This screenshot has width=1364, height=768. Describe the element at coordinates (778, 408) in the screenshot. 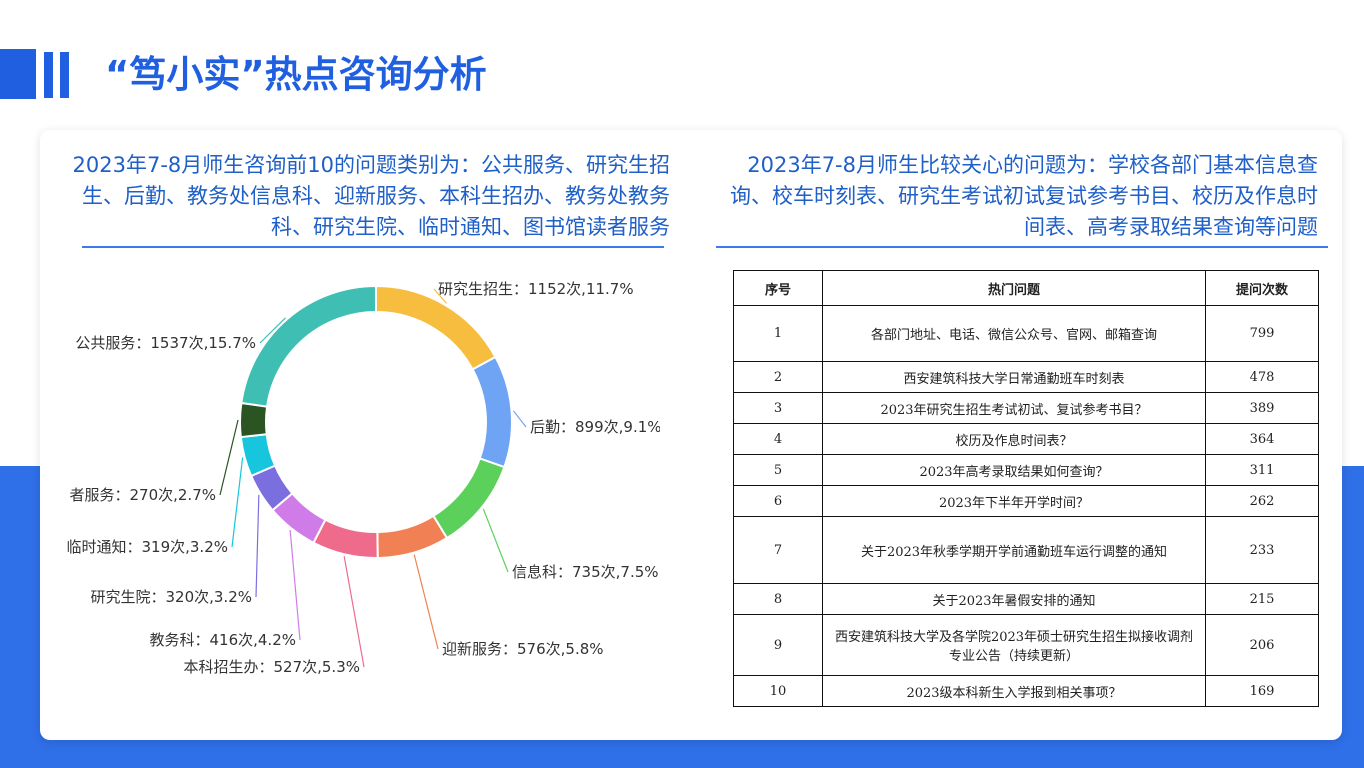

I see `row-index: 3` at that location.